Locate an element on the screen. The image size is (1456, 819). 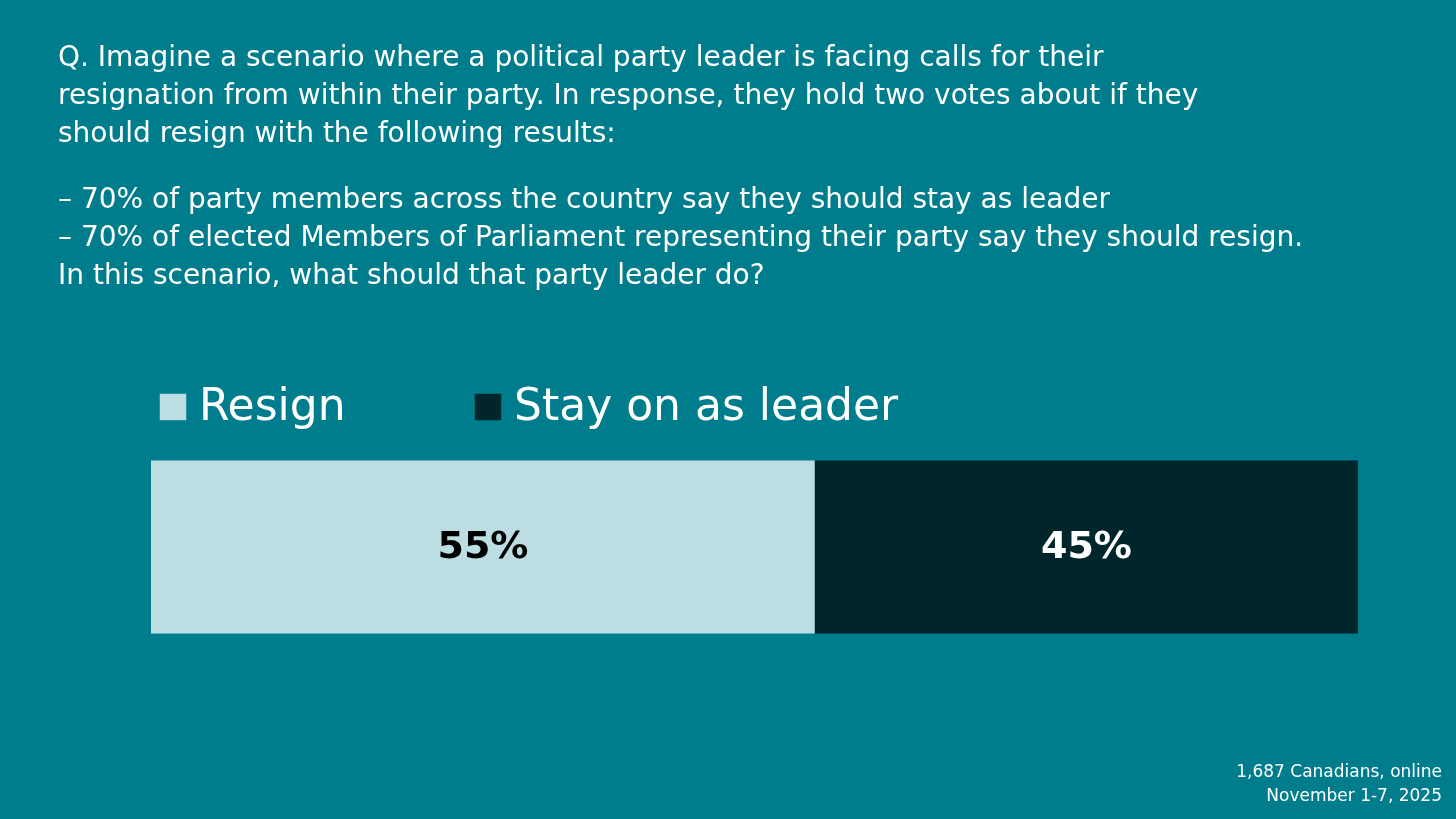
data-label: 45% is located at coordinates (1086, 545).